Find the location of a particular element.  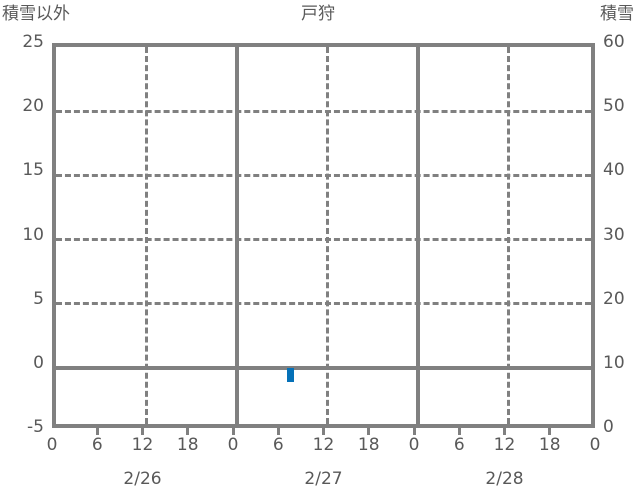

y-tick-label-right: 0 is located at coordinates (608, 427).